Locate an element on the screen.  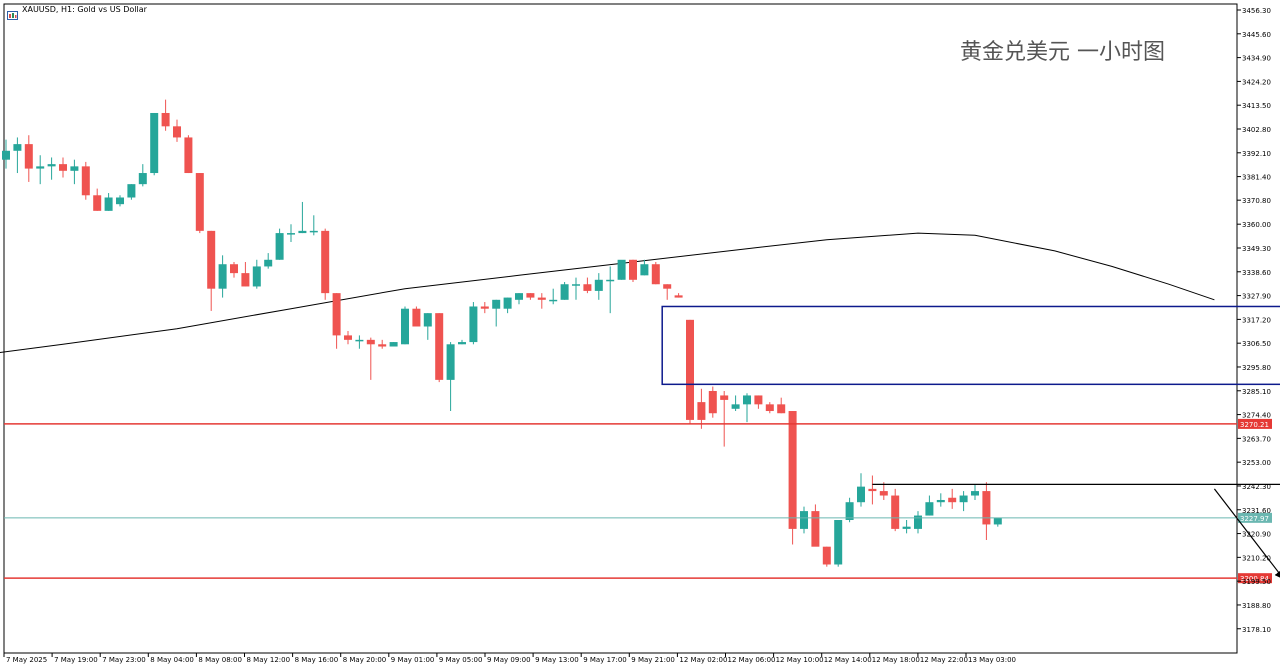
x-tick-label: 9 May 13:00 is located at coordinates (557, 660).